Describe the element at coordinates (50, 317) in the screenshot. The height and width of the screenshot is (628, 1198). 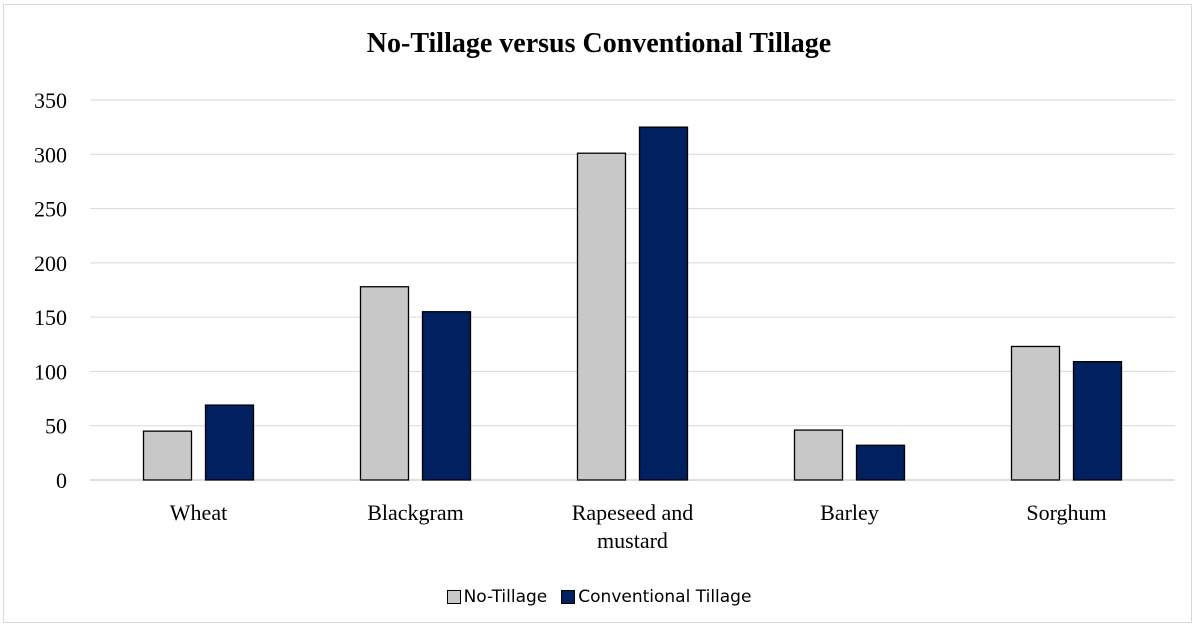
I see `y-tick-label: 150` at that location.